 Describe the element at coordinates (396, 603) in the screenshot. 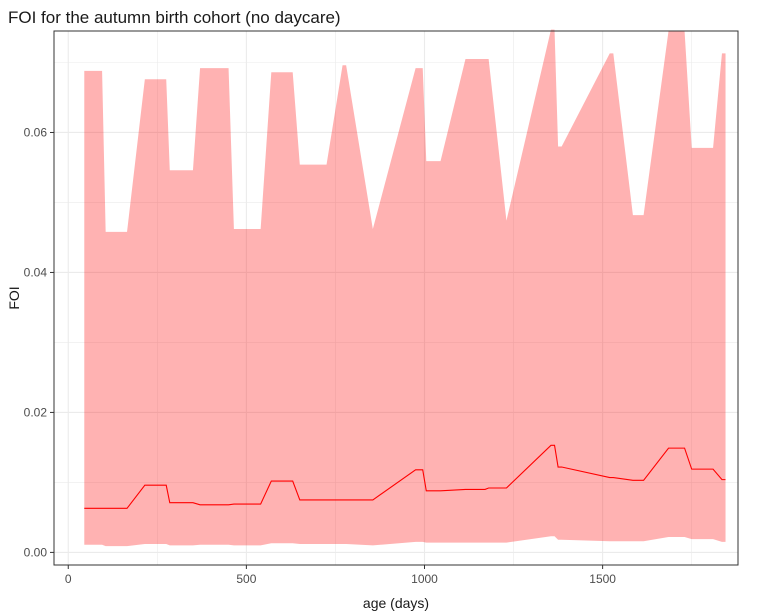

I see `x-axis-title: age (days)` at that location.